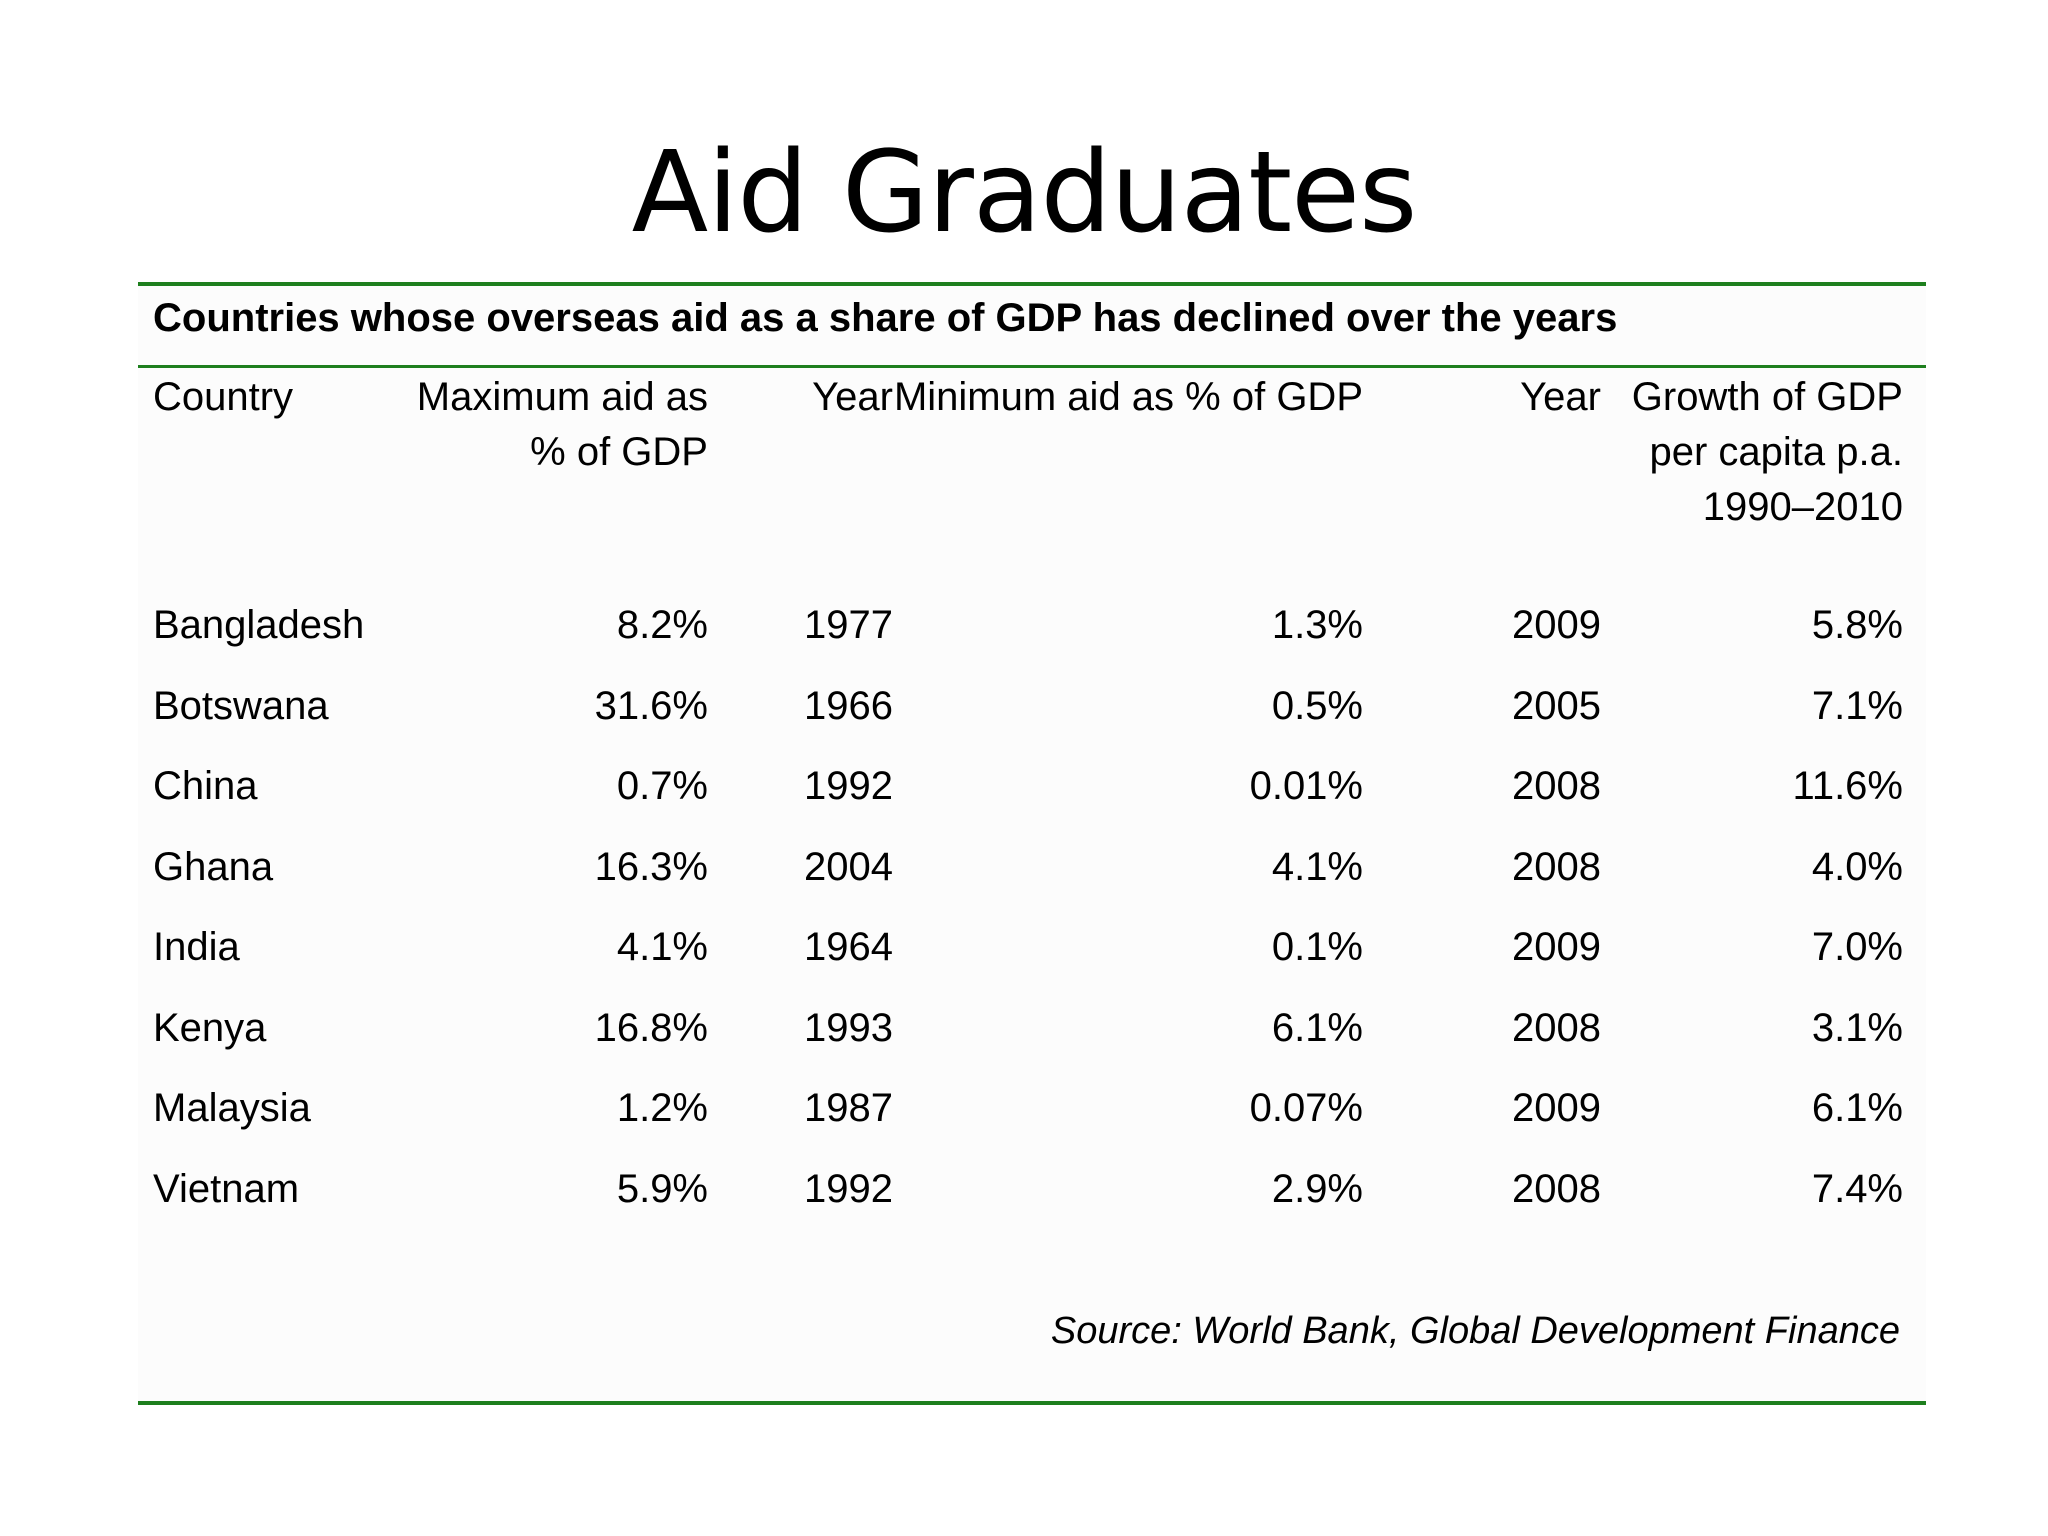 This screenshot has width=2048, height=1536. Describe the element at coordinates (662, 625) in the screenshot. I see `cell-max-aid: 8.2%` at that location.